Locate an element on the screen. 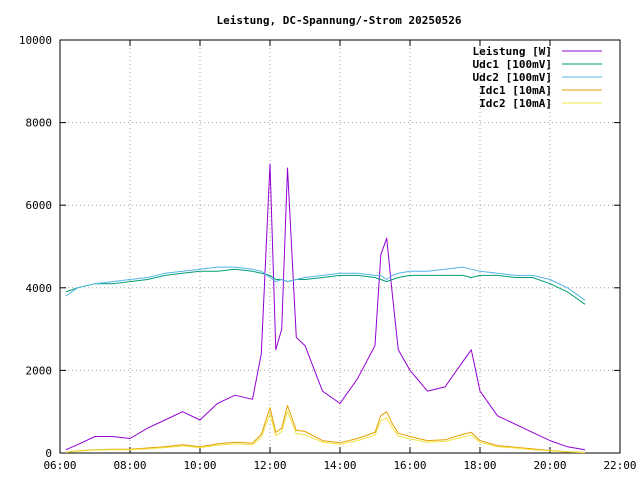 Image resolution: width=640 pixels, height=480 pixels. legend-label: Leistung [W] is located at coordinates (512, 51).